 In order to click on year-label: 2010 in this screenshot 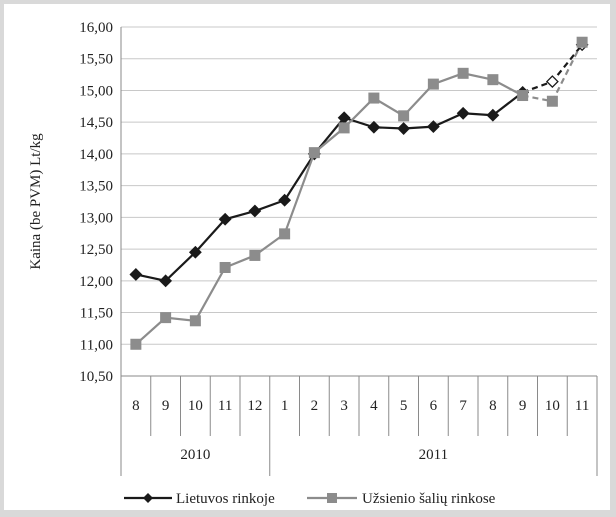, I will do `click(195, 455)`.